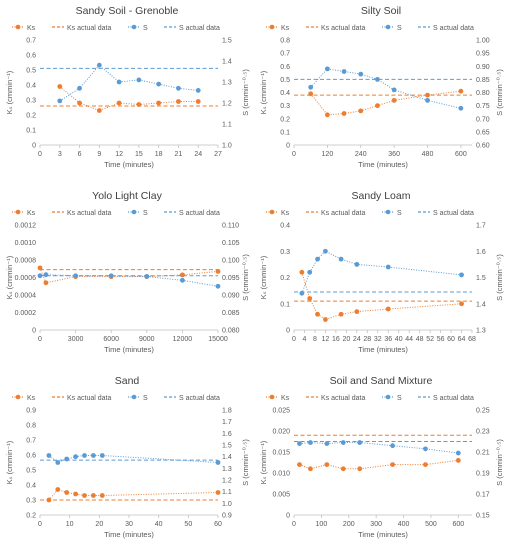 Image resolution: width=507 pixels, height=550 pixels. I want to click on chart-title: Soil and Sand Mixture, so click(381, 381).